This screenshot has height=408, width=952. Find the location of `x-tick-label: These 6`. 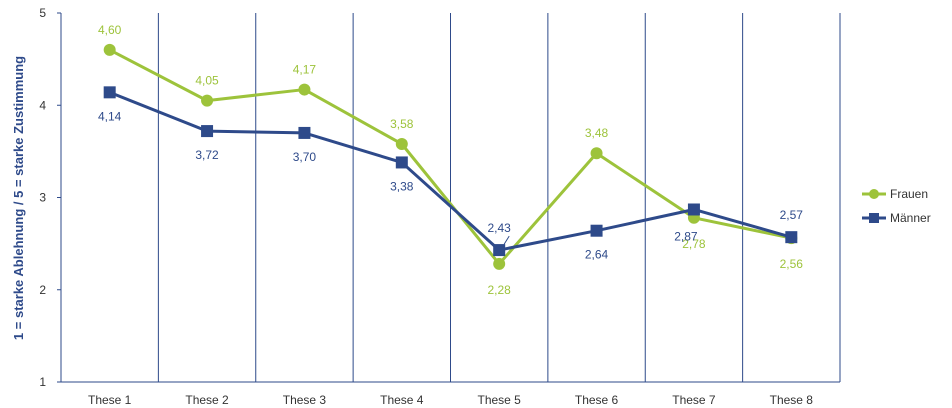

x-tick-label: These 6 is located at coordinates (597, 400).